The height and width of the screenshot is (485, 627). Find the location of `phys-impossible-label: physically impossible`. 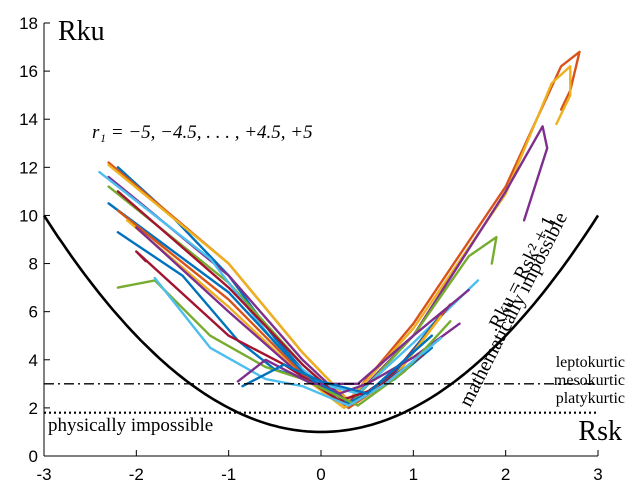

phys-impossible-label: physically impossible is located at coordinates (130, 425).